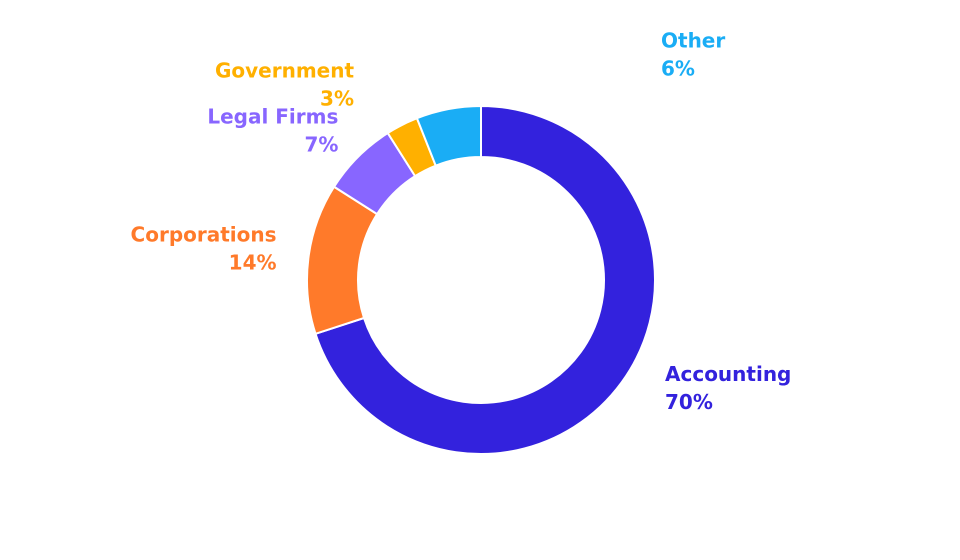  What do you see at coordinates (689, 402) in the screenshot?
I see `slice-value-label: 70%` at bounding box center [689, 402].